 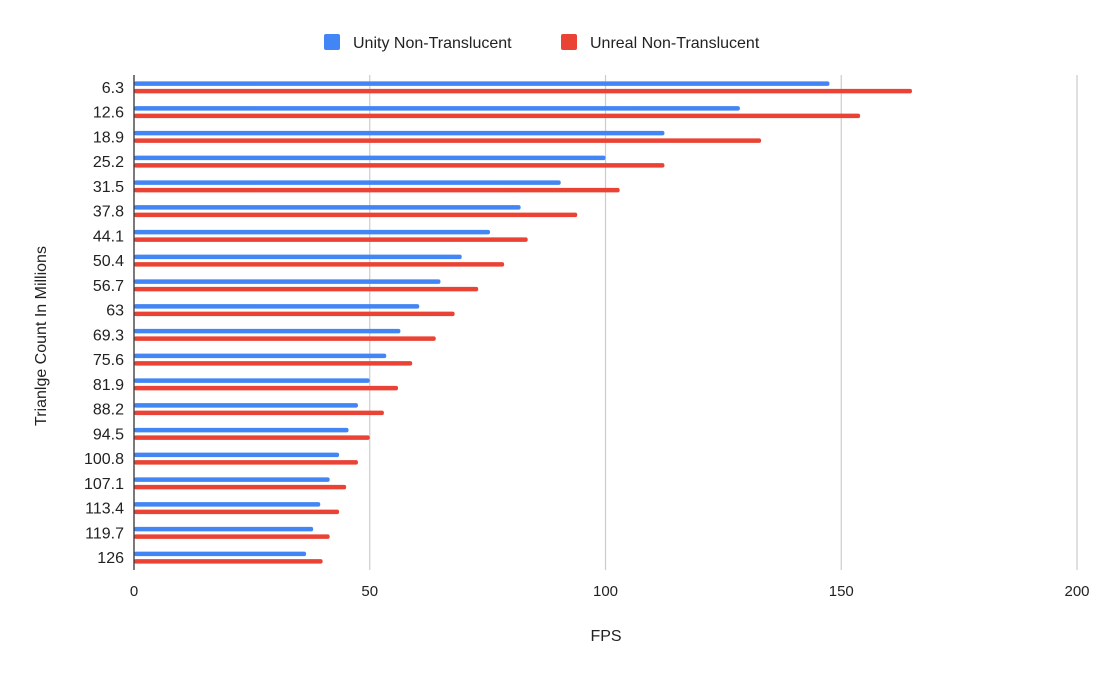 I want to click on bar-unity-88.2, so click(x=246, y=405).